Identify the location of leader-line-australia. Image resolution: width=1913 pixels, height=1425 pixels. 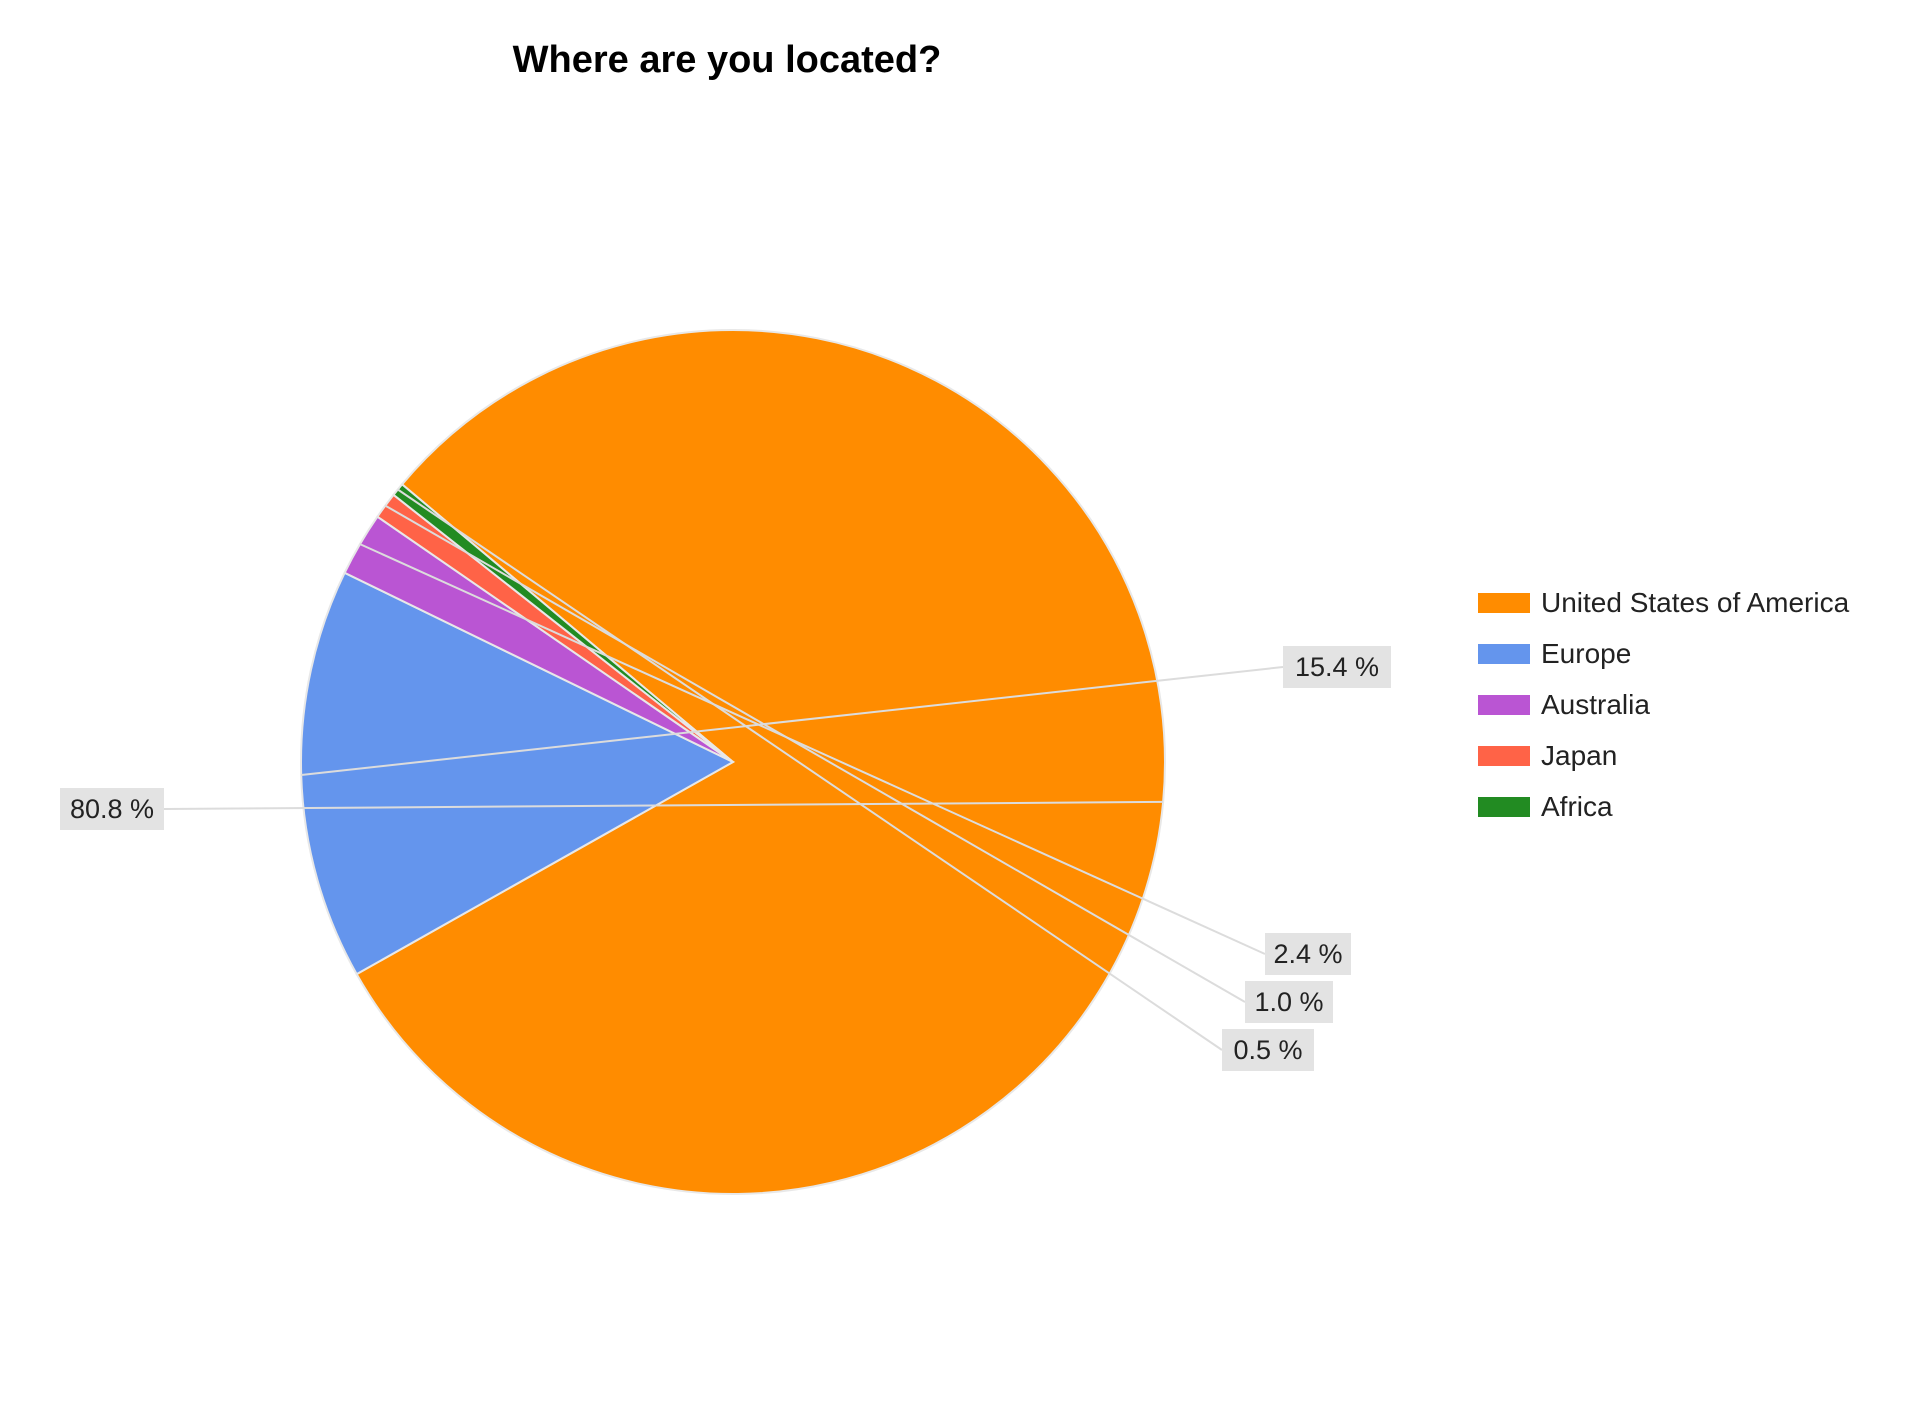
(812, 749).